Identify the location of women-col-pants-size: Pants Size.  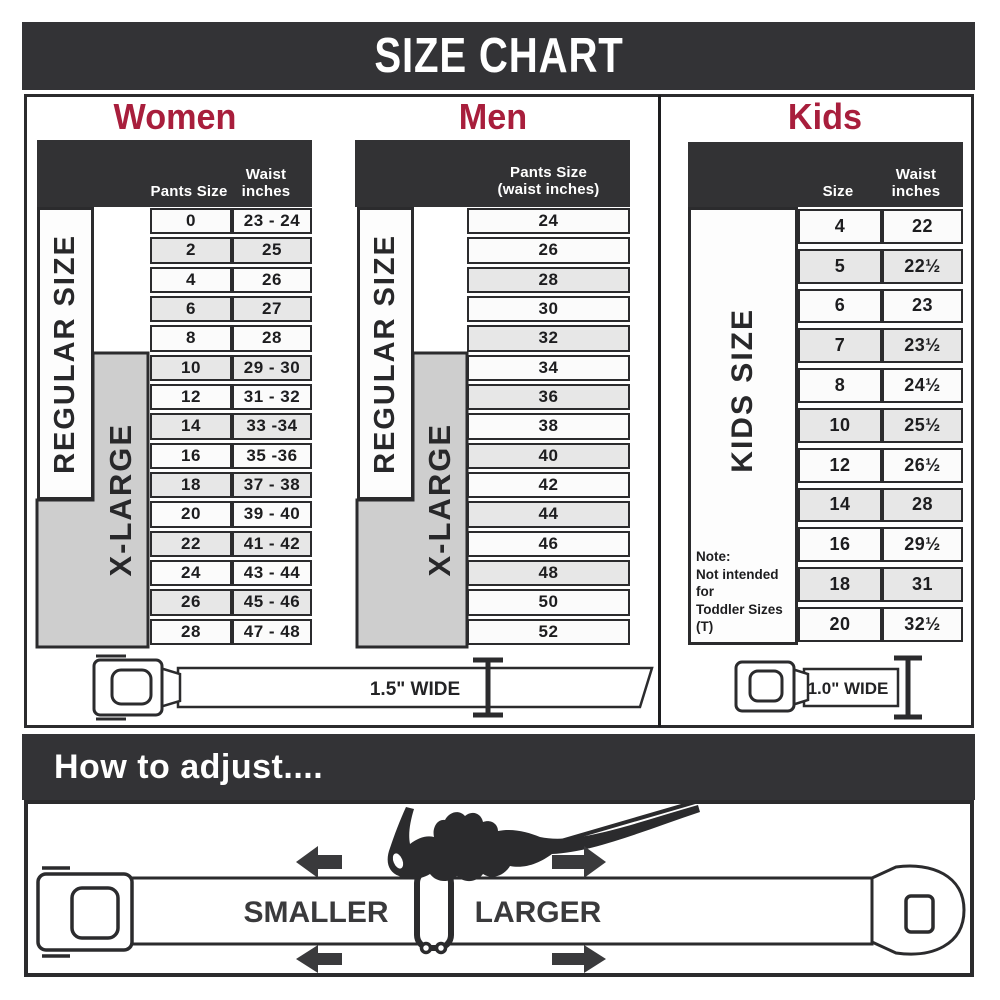
(189, 192).